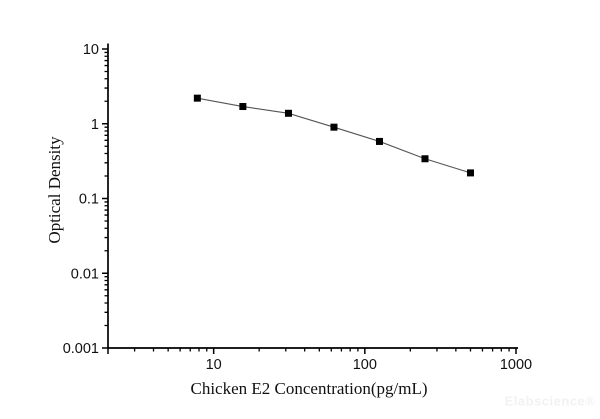 The height and width of the screenshot is (419, 600). Describe the element at coordinates (91, 50) in the screenshot. I see `y-tick-label: 10` at that location.